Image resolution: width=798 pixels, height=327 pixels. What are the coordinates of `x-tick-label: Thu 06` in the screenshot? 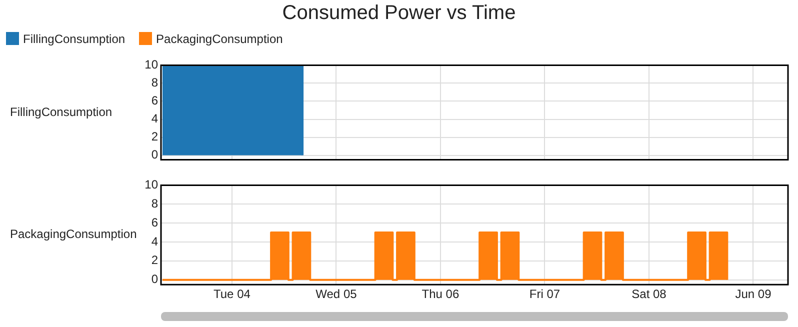 It's located at (441, 294).